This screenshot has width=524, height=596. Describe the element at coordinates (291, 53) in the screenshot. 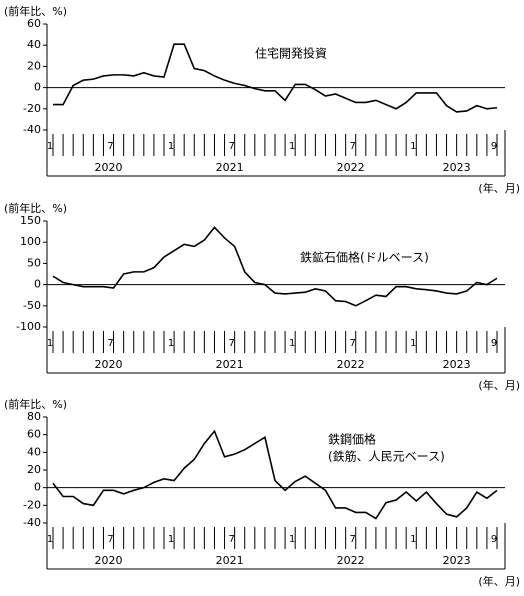

I see `annotation: 住宅開発投資` at that location.